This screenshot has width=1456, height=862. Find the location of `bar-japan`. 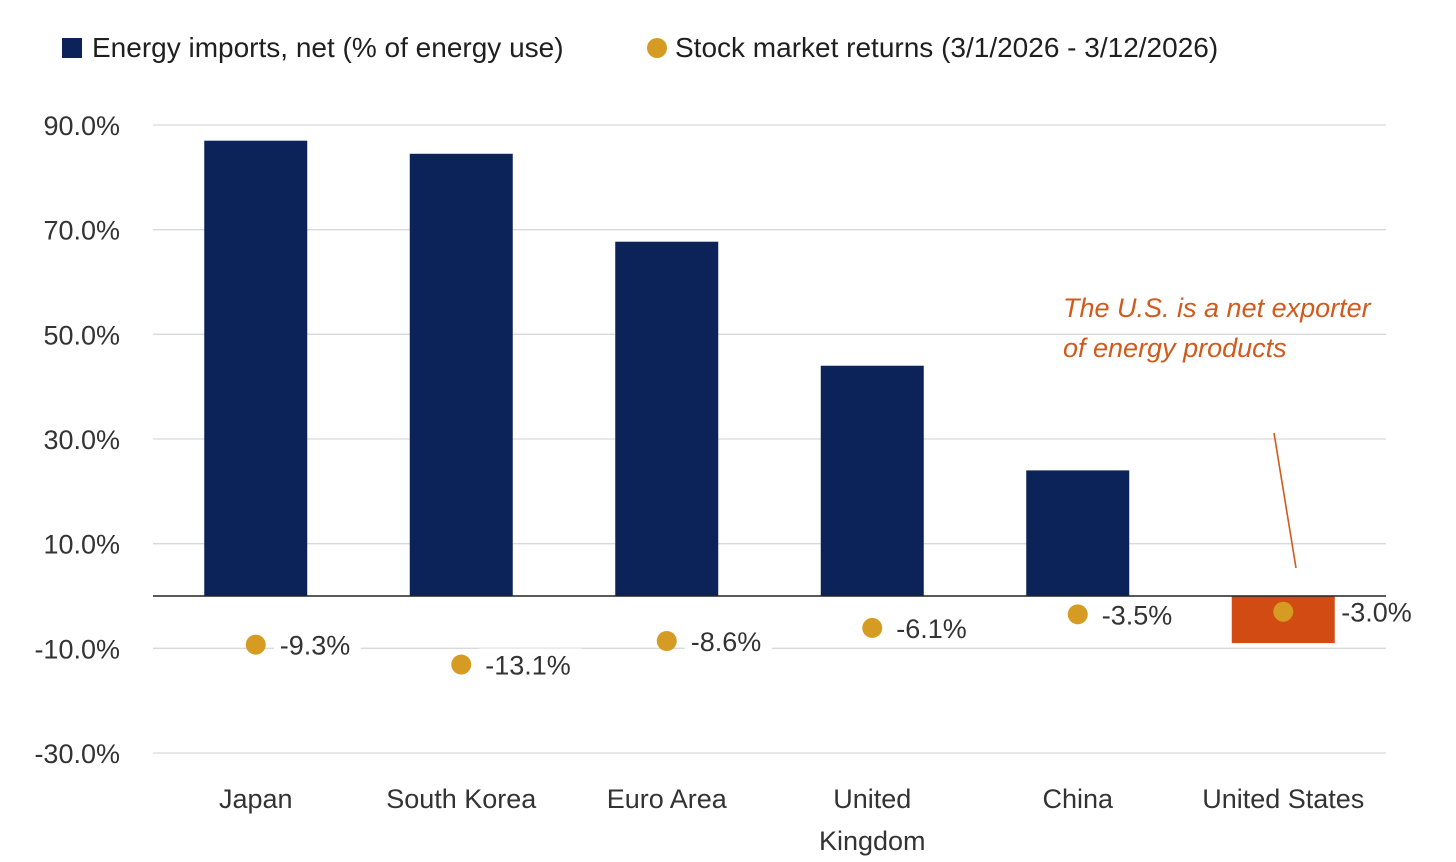

bar-japan is located at coordinates (256, 368).